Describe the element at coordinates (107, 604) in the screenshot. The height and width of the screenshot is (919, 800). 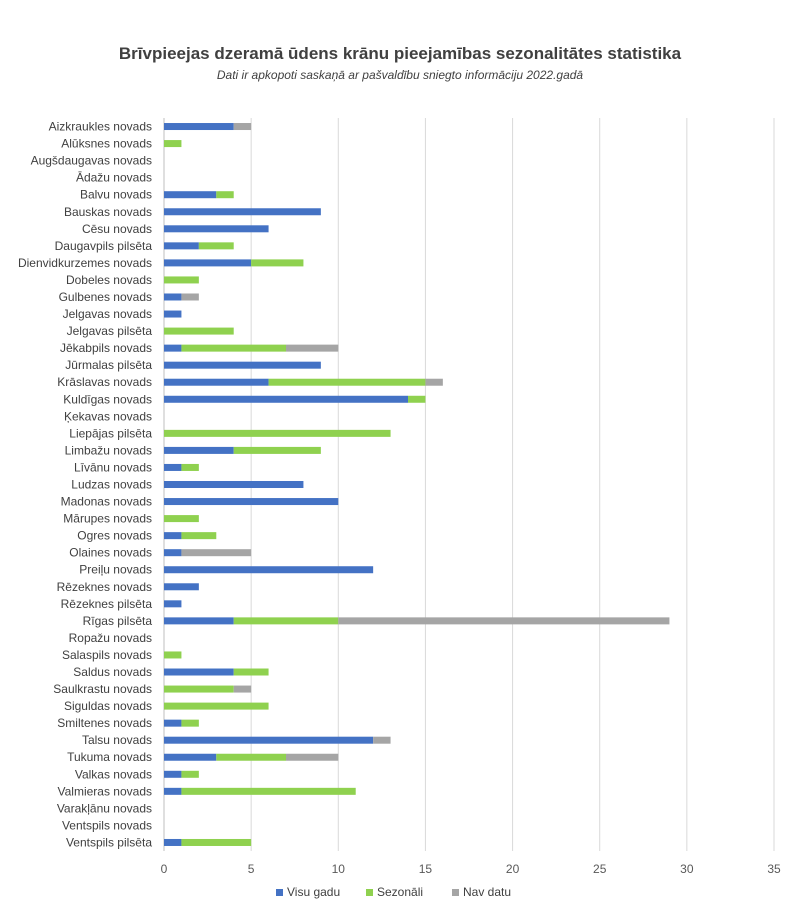
I see `category-label: Rēzeknes pilsēta` at that location.